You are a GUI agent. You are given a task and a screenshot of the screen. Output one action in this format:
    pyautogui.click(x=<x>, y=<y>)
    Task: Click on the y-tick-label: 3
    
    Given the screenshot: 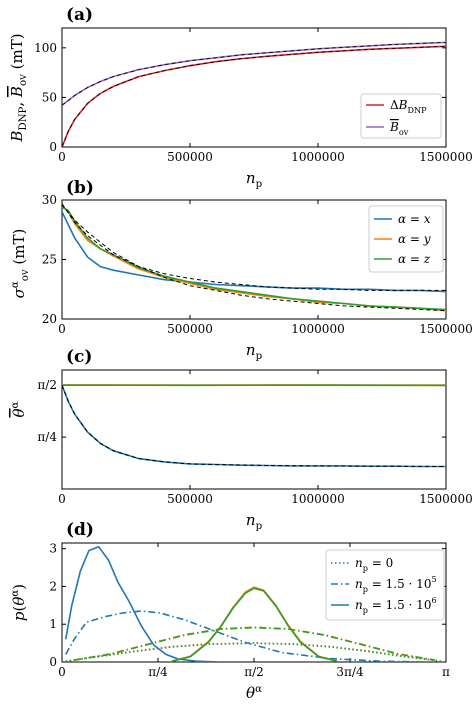 What is the action you would take?
    pyautogui.click(x=53, y=549)
    